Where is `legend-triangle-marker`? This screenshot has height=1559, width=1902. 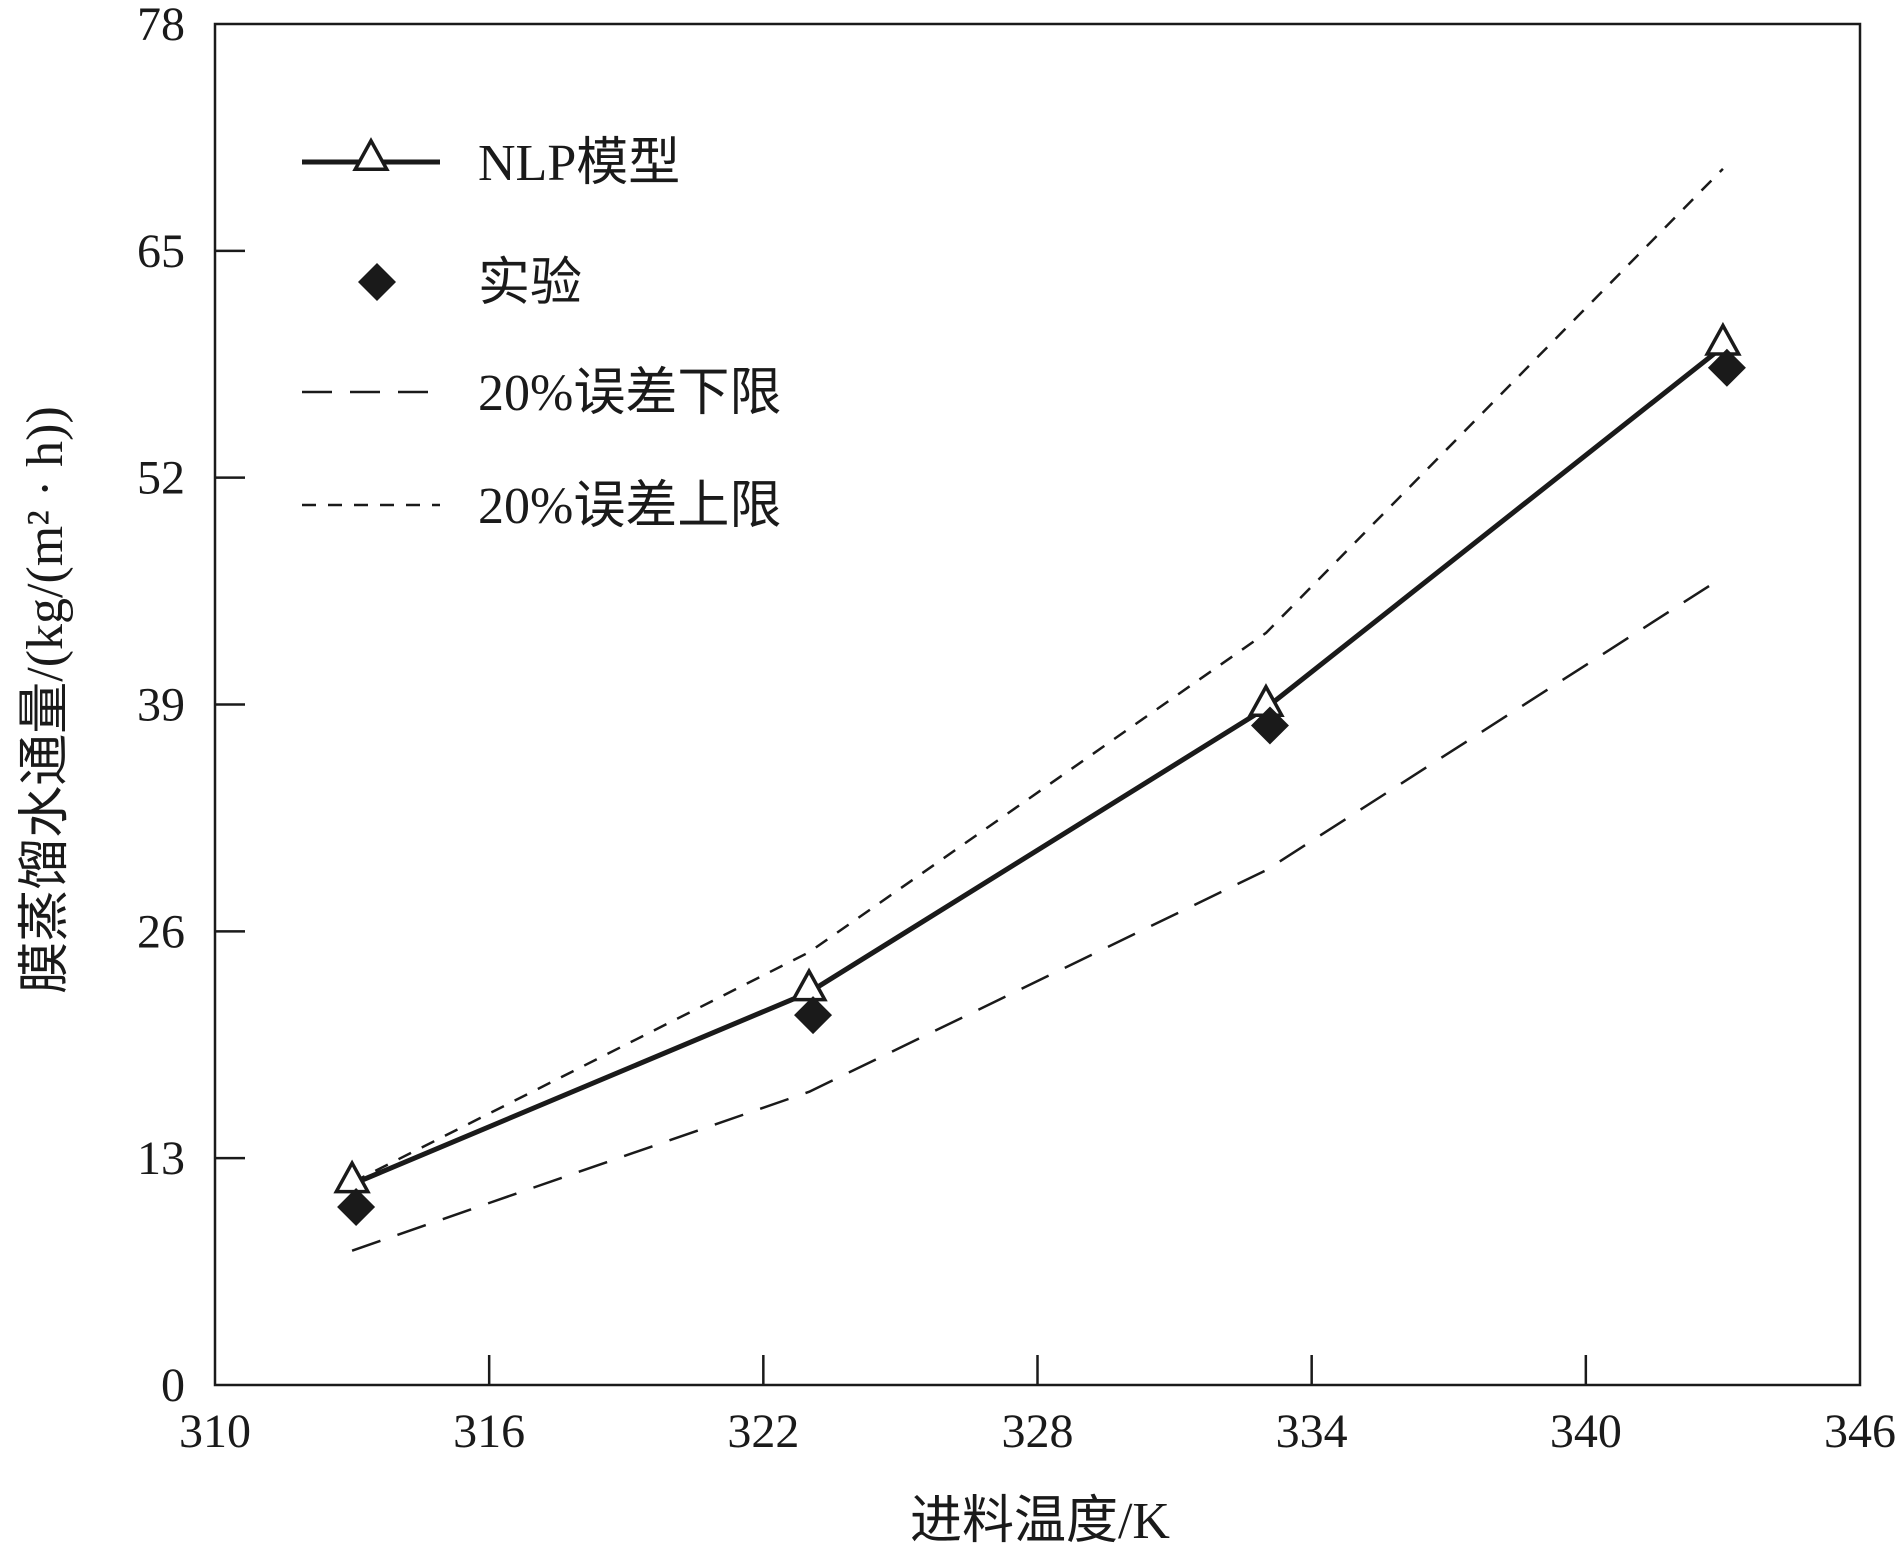
legend-triangle-marker is located at coordinates (371, 154).